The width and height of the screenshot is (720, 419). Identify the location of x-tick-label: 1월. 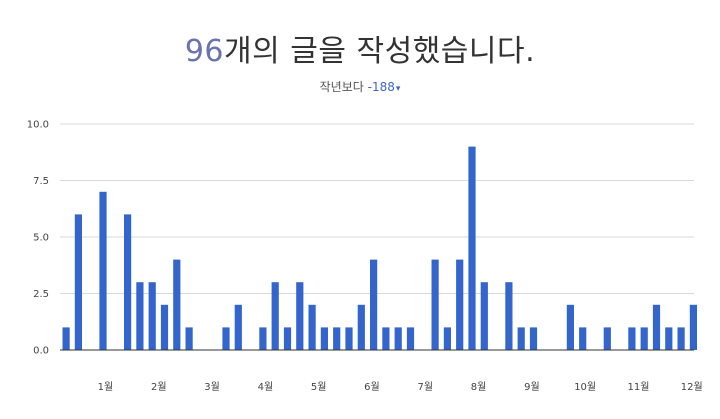
(106, 387).